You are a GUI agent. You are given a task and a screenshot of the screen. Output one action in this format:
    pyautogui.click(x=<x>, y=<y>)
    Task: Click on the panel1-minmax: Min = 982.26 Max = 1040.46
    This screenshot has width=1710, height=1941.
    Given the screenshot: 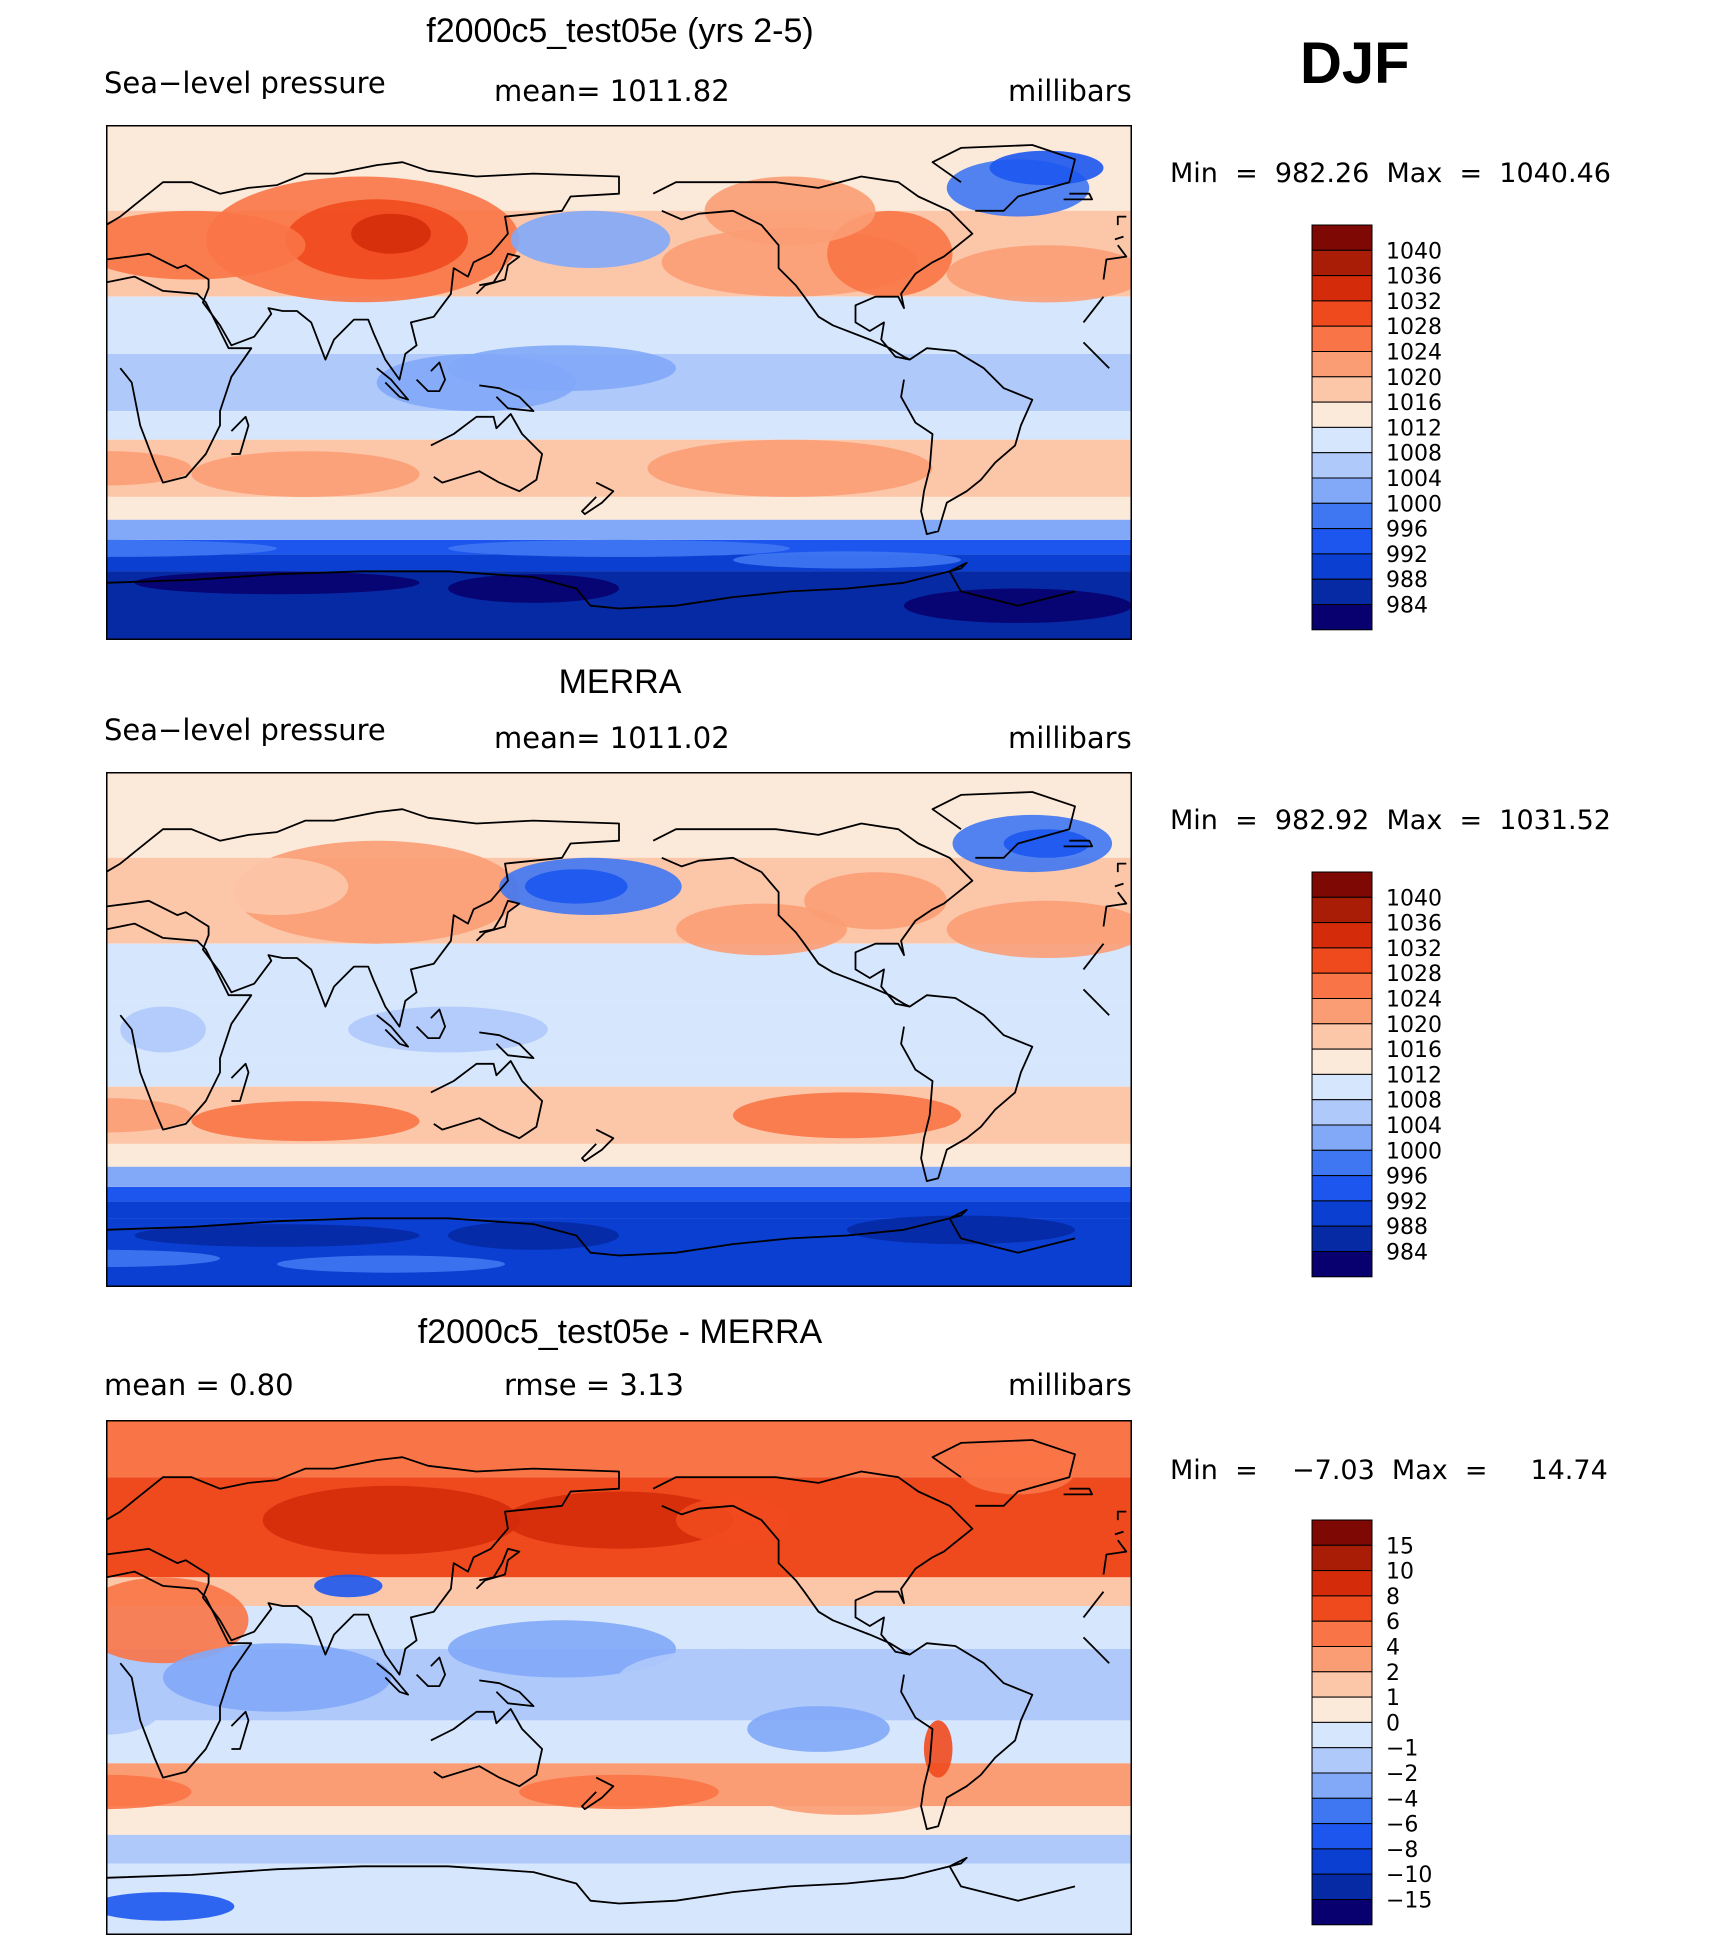 What is the action you would take?
    pyautogui.click(x=1390, y=173)
    